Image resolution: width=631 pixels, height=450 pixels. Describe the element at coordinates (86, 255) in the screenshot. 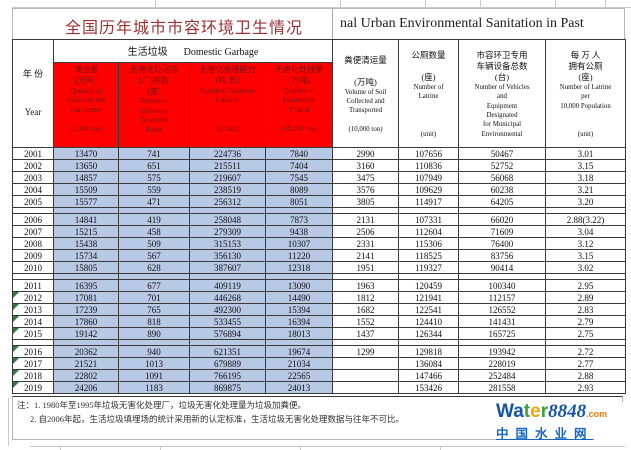

I see `table-cell: 15734` at that location.